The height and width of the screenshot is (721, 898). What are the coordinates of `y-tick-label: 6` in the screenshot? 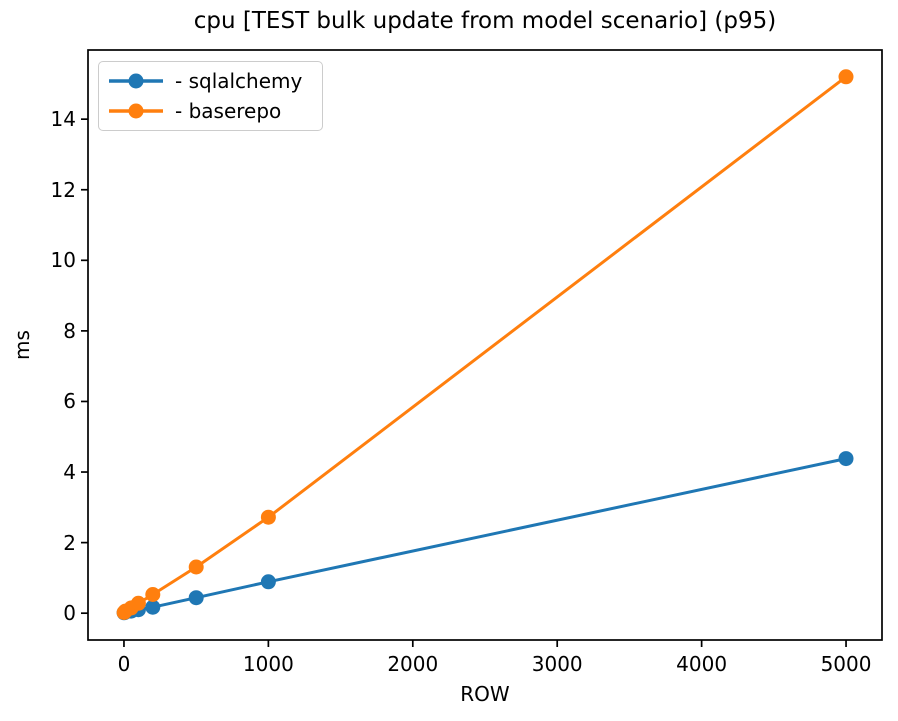 It's located at (69, 401).